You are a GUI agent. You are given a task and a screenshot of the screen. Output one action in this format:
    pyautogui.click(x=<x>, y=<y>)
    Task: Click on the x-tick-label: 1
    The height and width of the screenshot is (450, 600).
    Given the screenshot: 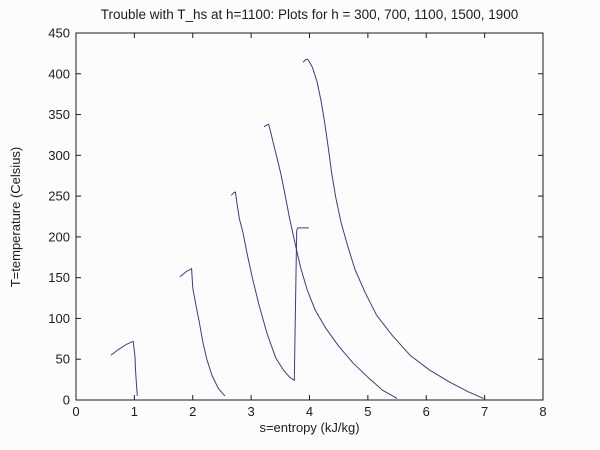 What is the action you would take?
    pyautogui.click(x=134, y=411)
    